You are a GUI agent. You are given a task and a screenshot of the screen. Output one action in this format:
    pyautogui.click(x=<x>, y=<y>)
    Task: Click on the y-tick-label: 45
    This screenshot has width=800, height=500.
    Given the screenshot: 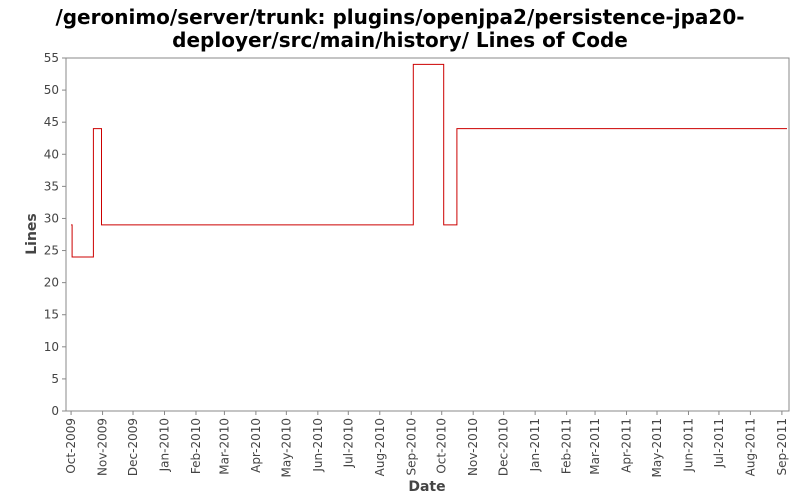 What is the action you would take?
    pyautogui.click(x=51, y=122)
    